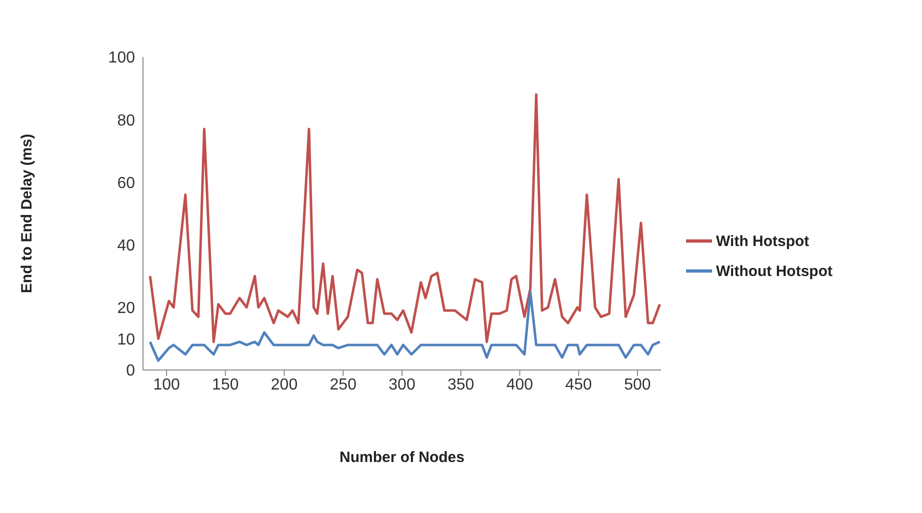 The image size is (922, 513). I want to click on y-tick-label: 10, so click(126, 339).